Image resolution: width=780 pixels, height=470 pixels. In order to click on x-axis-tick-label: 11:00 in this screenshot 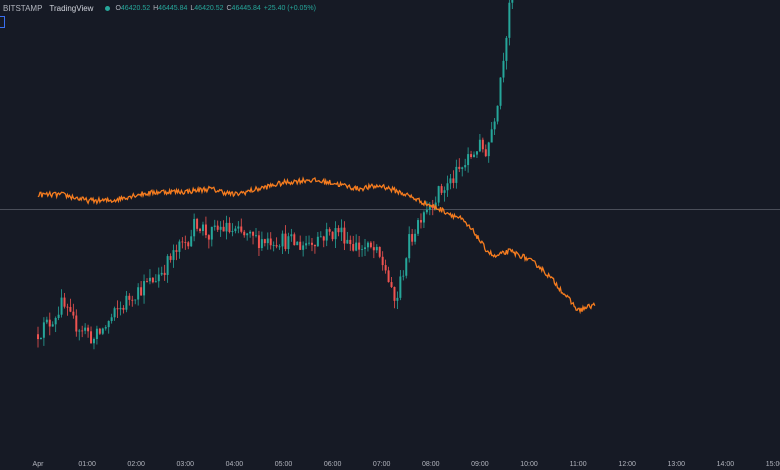, I will do `click(578, 464)`.